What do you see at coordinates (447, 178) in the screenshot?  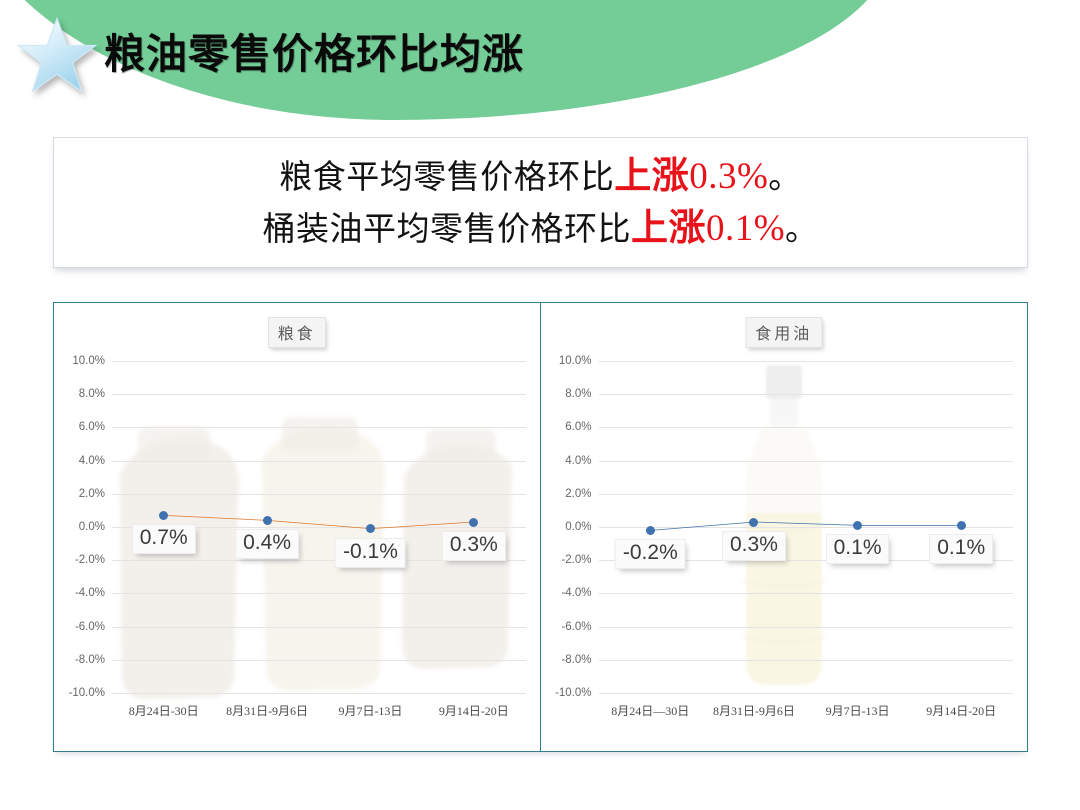 I see `summary-line-grain-prefix: 粮食平均零售价格环比` at bounding box center [447, 178].